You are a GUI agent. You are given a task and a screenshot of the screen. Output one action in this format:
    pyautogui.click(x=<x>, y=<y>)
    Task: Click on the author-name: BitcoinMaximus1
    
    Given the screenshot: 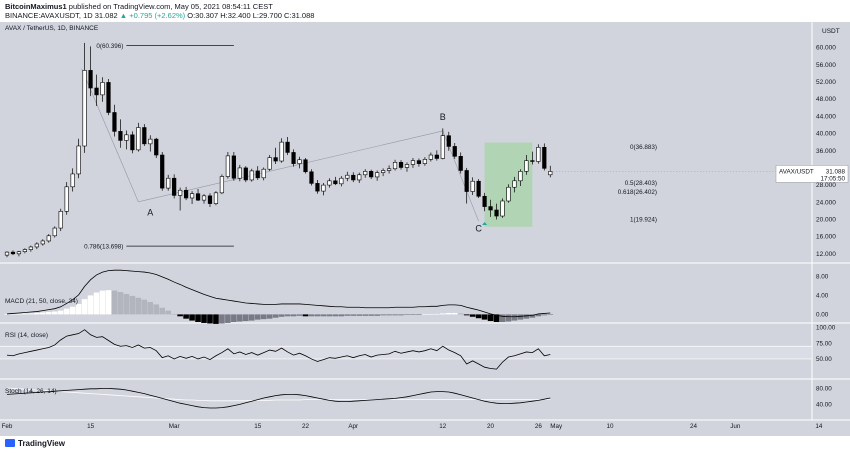 What is the action you would take?
    pyautogui.click(x=36, y=6)
    